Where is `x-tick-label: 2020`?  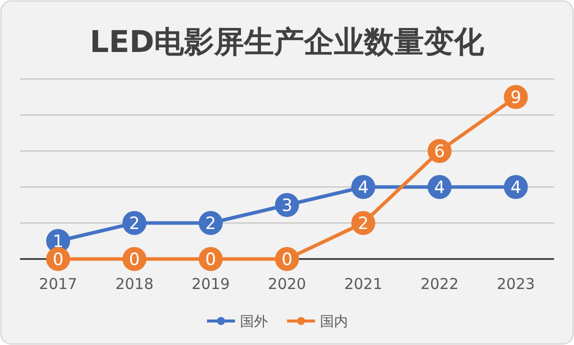
x-tick-label: 2020 is located at coordinates (287, 284).